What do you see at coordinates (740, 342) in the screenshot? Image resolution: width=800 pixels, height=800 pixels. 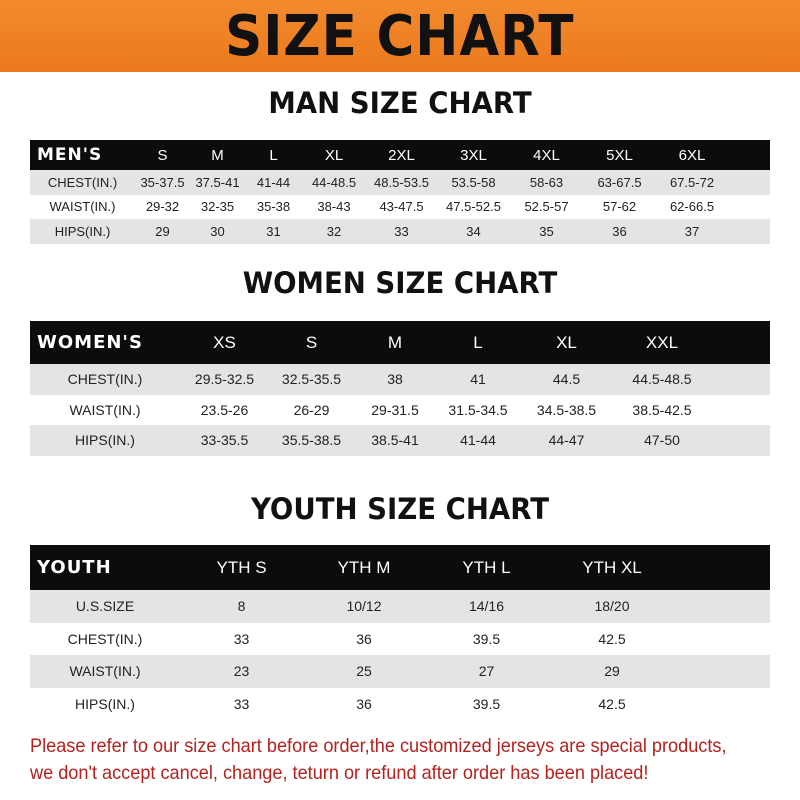 I see `header-filler` at bounding box center [740, 342].